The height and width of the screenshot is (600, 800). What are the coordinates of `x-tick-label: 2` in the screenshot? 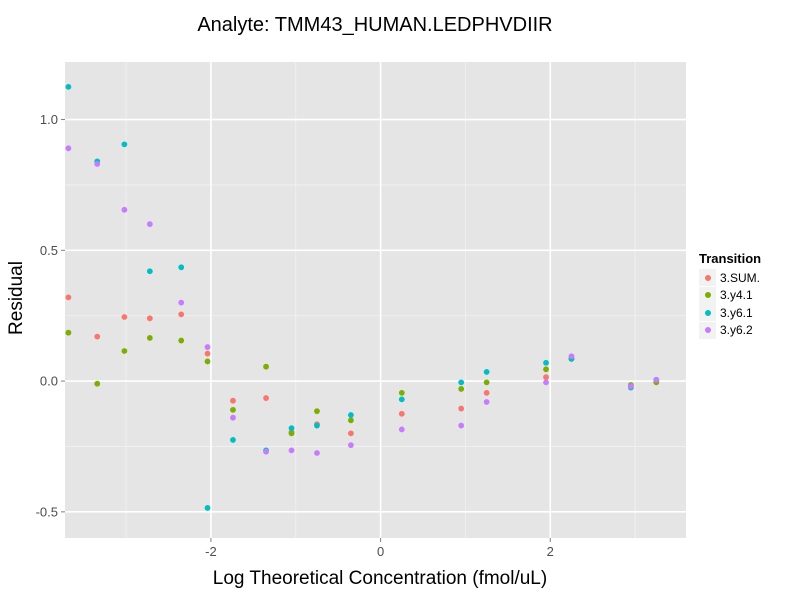 It's located at (550, 551).